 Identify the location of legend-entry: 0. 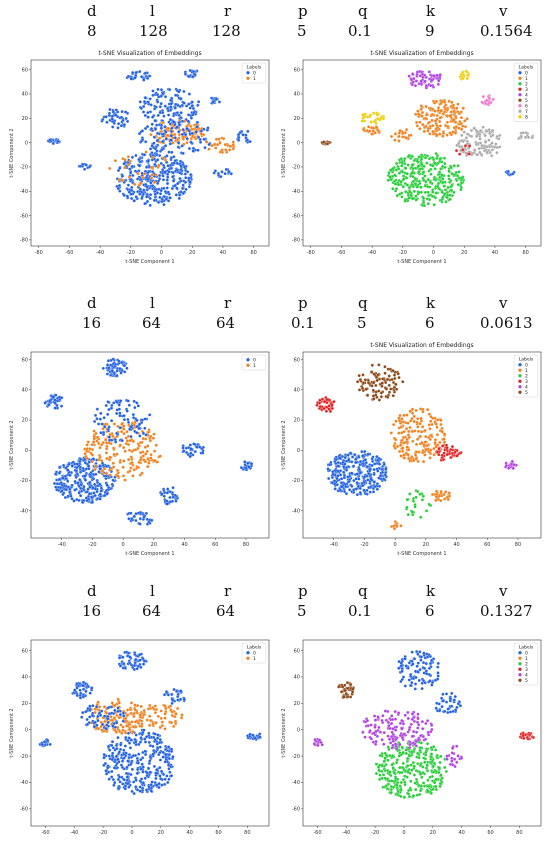
(254, 73).